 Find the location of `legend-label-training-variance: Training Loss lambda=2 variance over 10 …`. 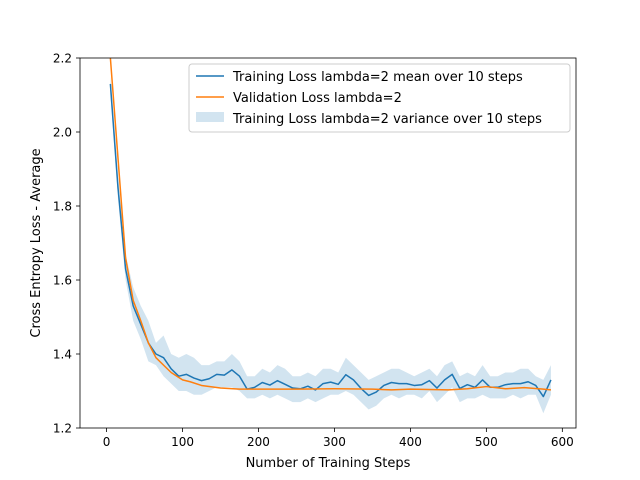

legend-label-training-variance: Training Loss lambda=2 variance over 10 … is located at coordinates (387, 119).